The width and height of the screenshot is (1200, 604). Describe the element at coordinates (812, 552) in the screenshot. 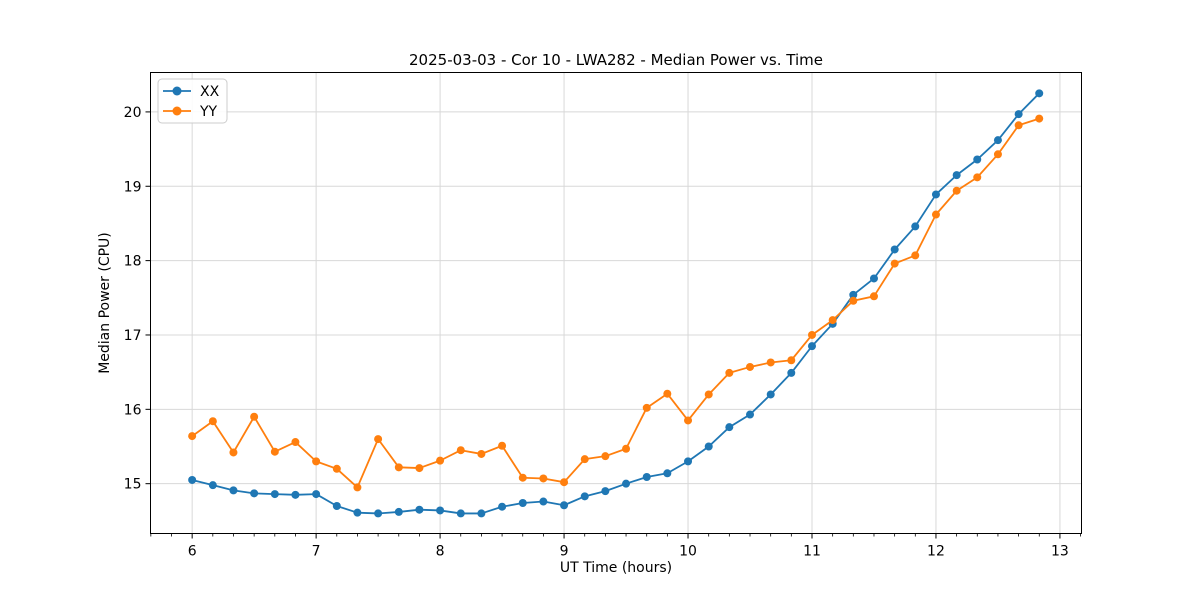

I see `x-tick-label: 11` at that location.